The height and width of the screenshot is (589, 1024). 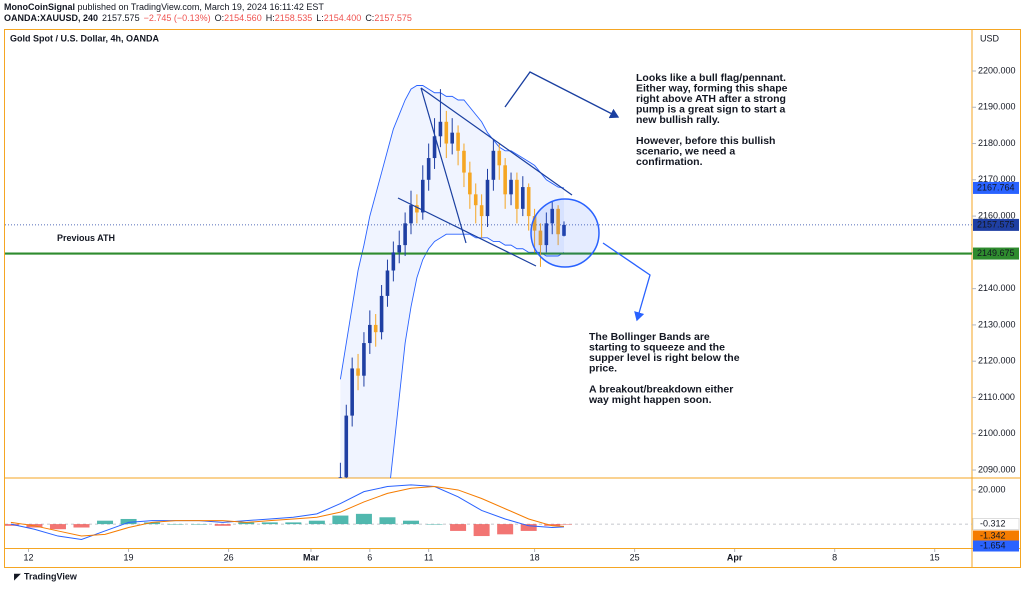 I want to click on change: −2.745 (−0.13%), so click(x=177, y=18).